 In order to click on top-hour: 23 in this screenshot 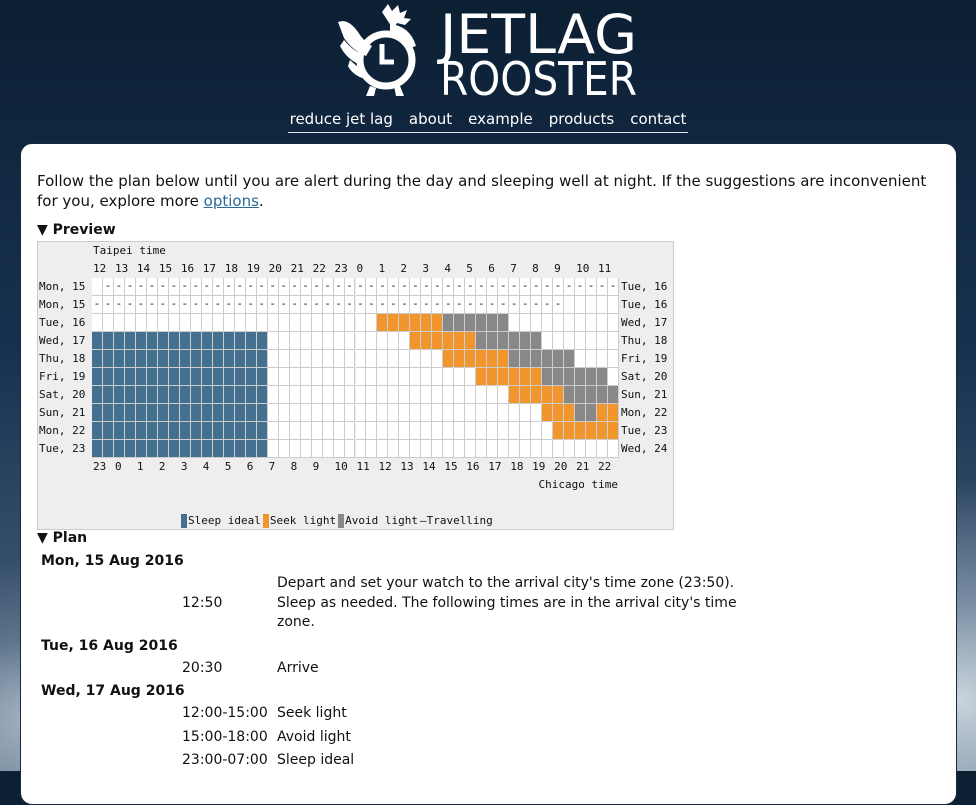, I will do `click(341, 268)`.